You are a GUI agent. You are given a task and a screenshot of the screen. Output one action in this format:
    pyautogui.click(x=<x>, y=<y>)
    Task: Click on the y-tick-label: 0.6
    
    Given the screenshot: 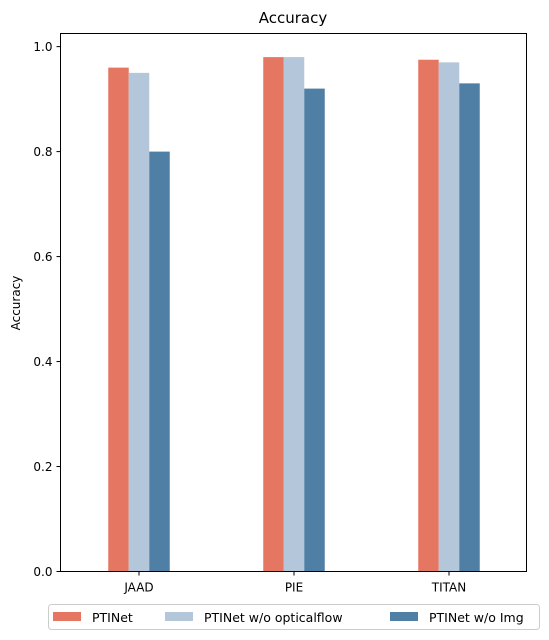 What is the action you would take?
    pyautogui.click(x=42, y=257)
    